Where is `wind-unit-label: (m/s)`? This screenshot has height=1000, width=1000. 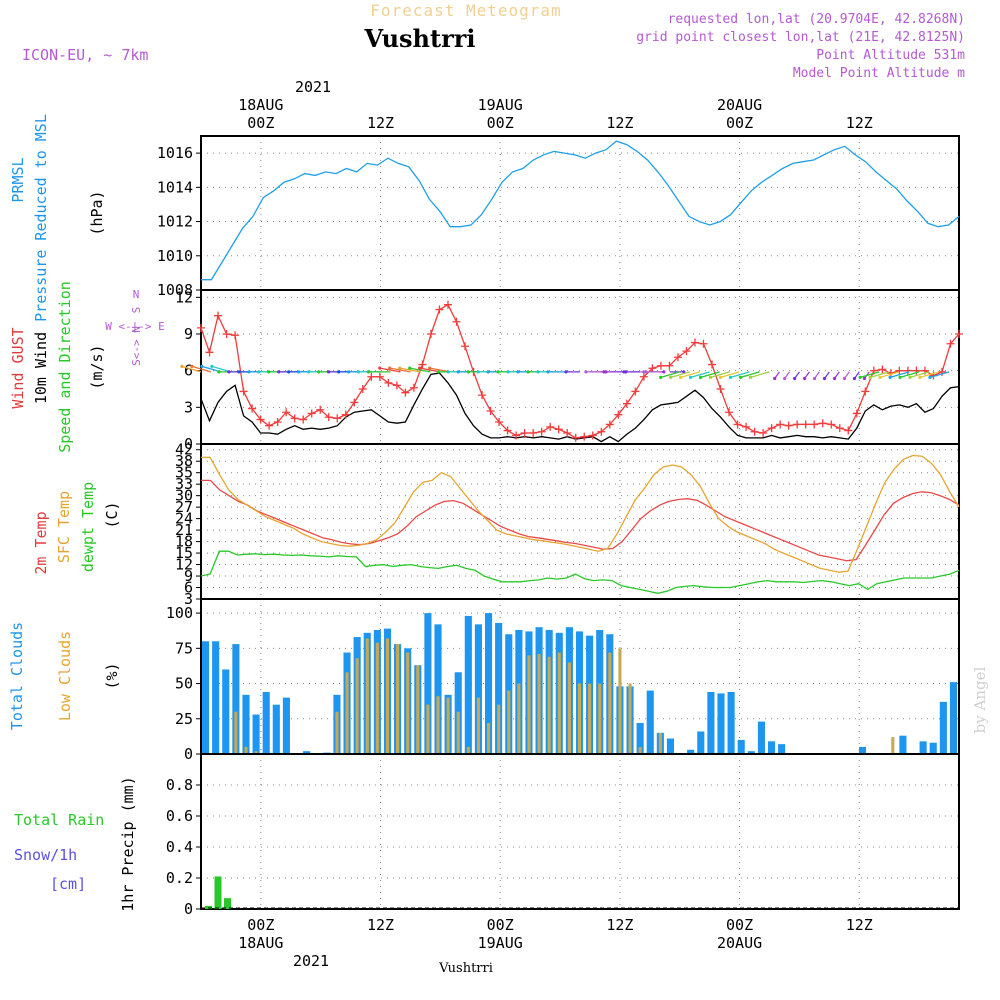
wind-unit-label: (m/s) is located at coordinates (97, 366).